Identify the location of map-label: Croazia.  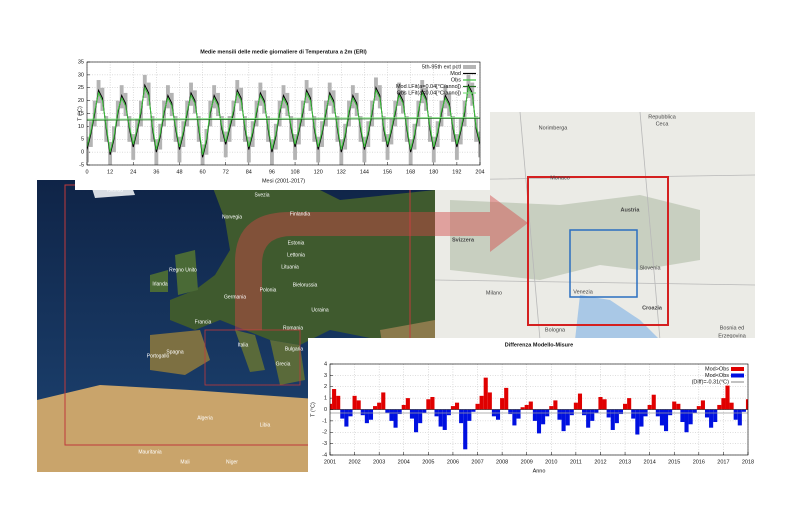
(652, 308).